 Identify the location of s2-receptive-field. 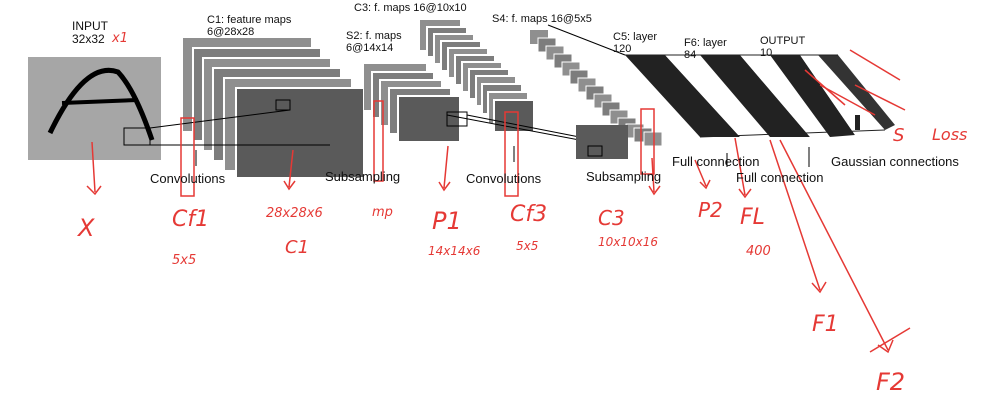
(457, 119).